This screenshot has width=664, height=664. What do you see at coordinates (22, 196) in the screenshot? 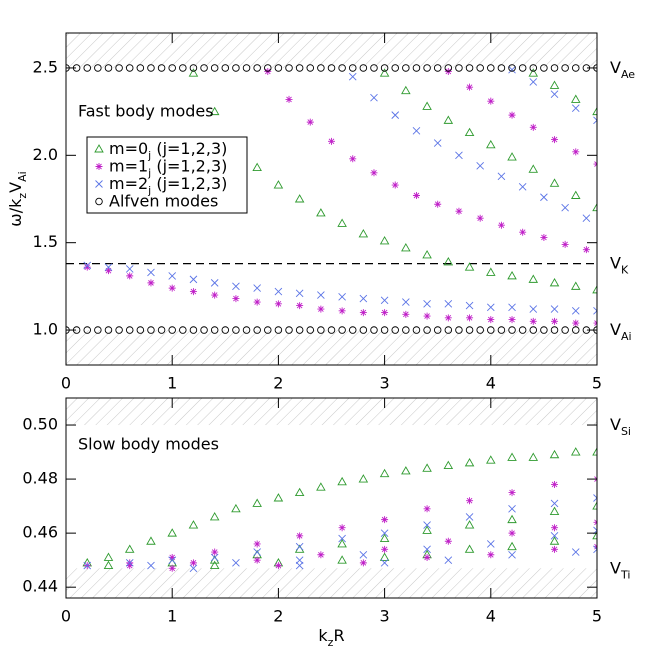
I see `y-axis-label-part: z` at bounding box center [22, 196].